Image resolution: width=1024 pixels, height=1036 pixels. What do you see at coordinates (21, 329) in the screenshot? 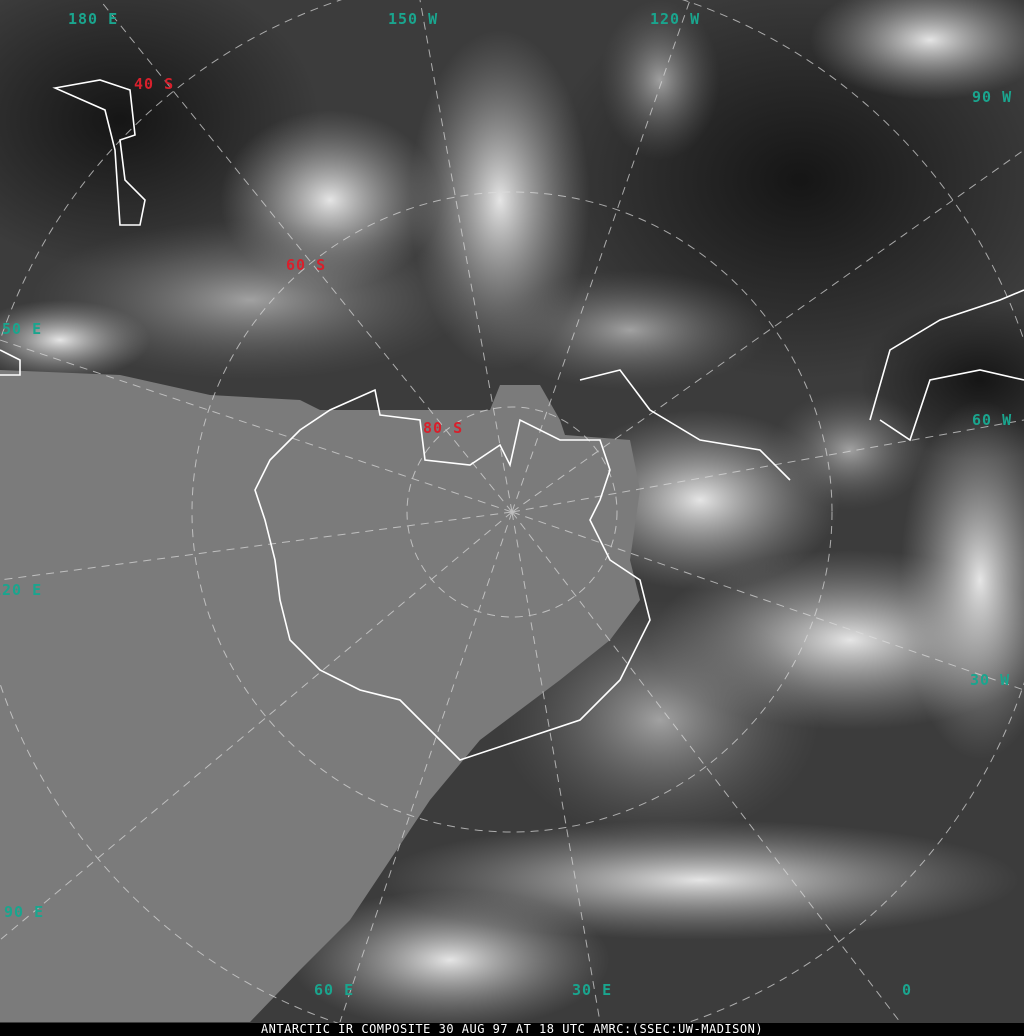
I see `longitude-label-150e: 150 E` at bounding box center [21, 329].